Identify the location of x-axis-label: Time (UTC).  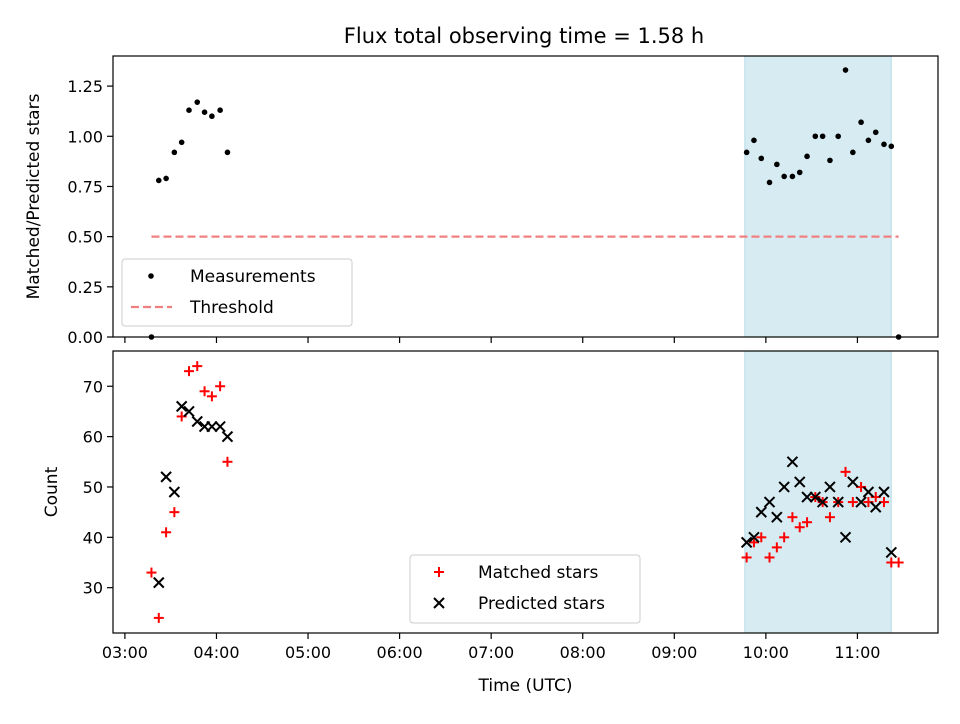
(525, 686).